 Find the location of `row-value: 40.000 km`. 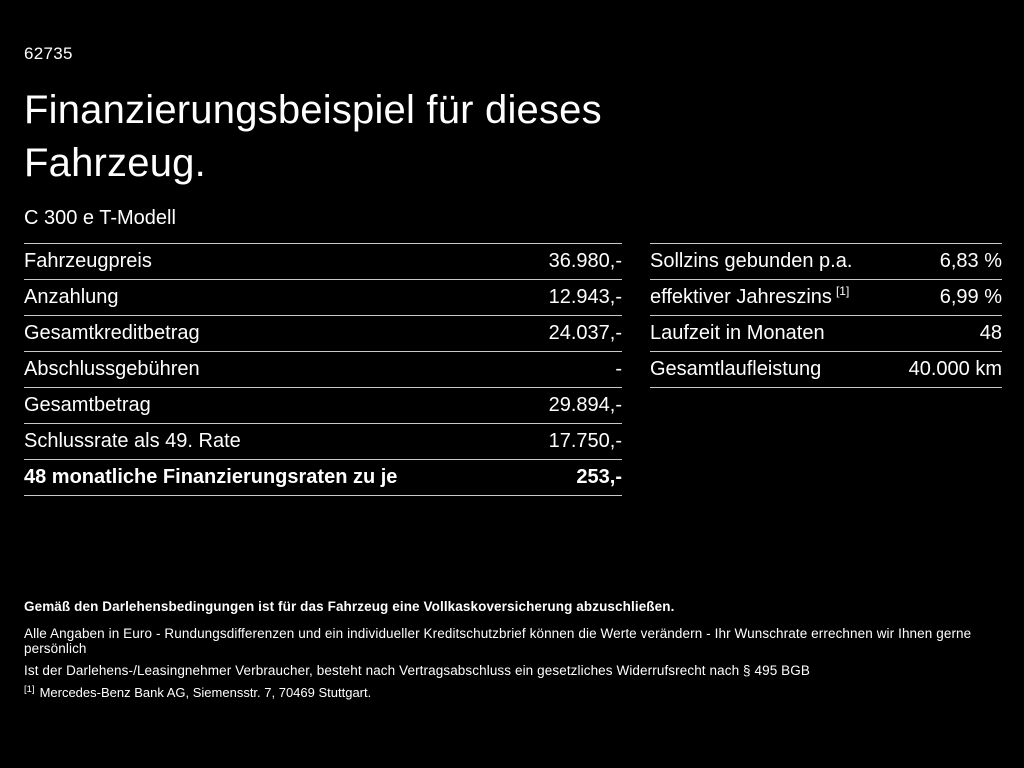

row-value: 40.000 km is located at coordinates (955, 369).